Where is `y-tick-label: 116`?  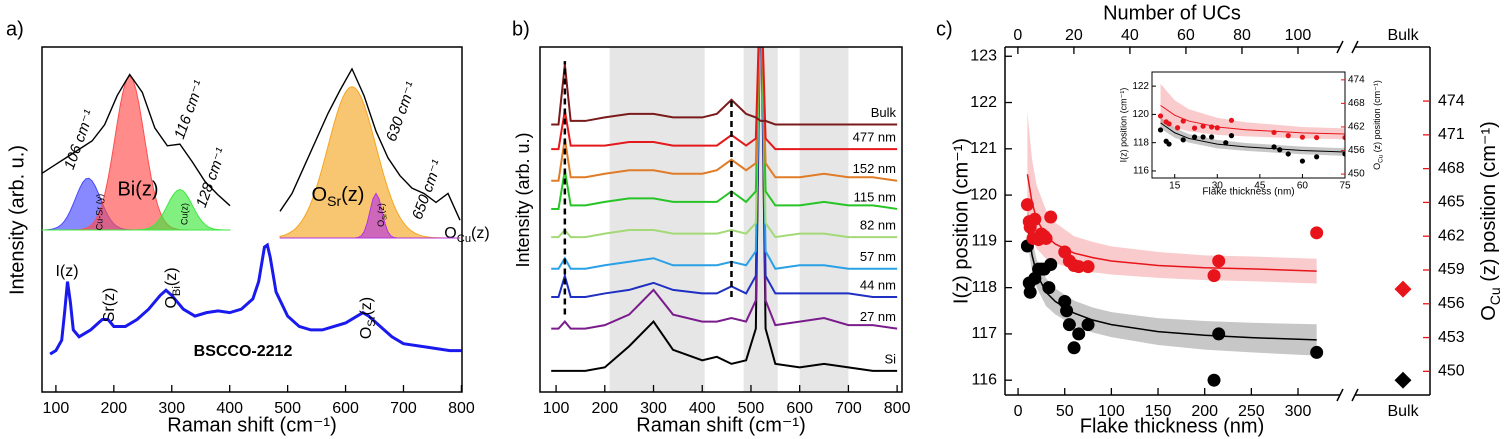 y-tick-label: 116 is located at coordinates (984, 379).